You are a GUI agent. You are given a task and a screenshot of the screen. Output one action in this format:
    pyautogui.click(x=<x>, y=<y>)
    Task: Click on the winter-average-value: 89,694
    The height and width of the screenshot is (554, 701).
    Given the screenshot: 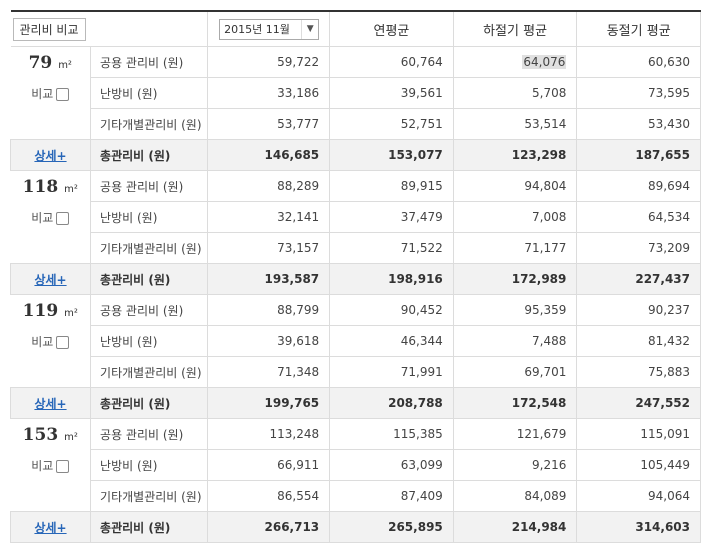 What is the action you would take?
    pyautogui.click(x=638, y=186)
    